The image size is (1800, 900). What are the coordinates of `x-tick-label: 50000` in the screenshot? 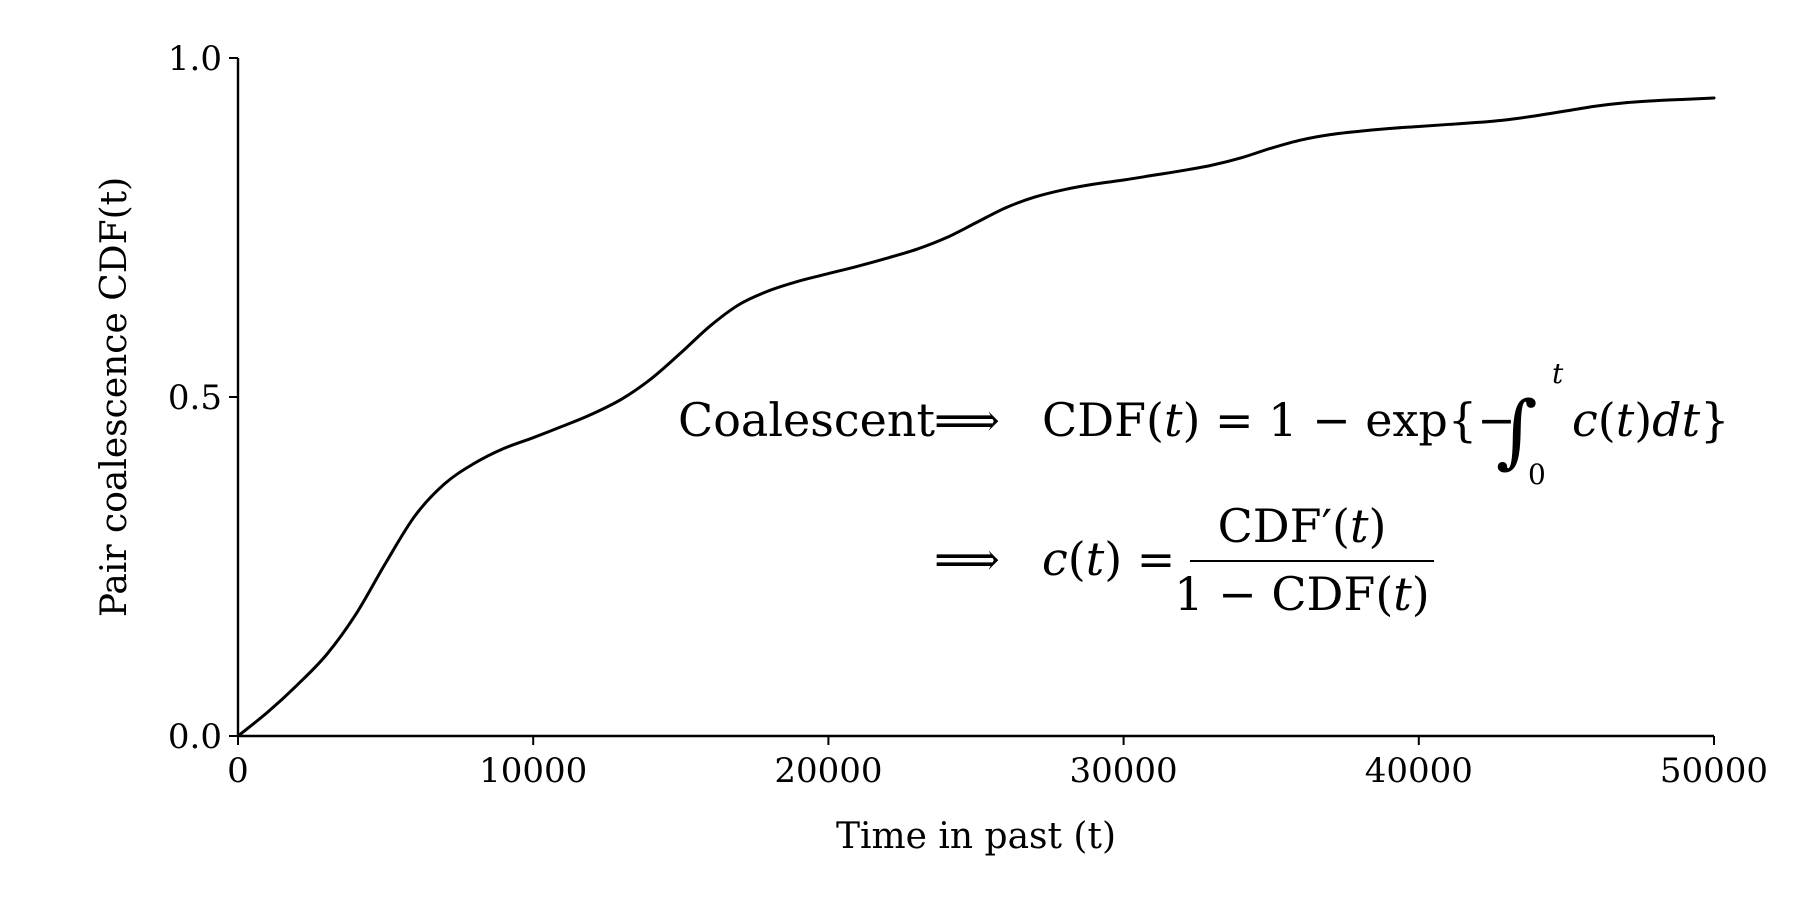 It's located at (1714, 771).